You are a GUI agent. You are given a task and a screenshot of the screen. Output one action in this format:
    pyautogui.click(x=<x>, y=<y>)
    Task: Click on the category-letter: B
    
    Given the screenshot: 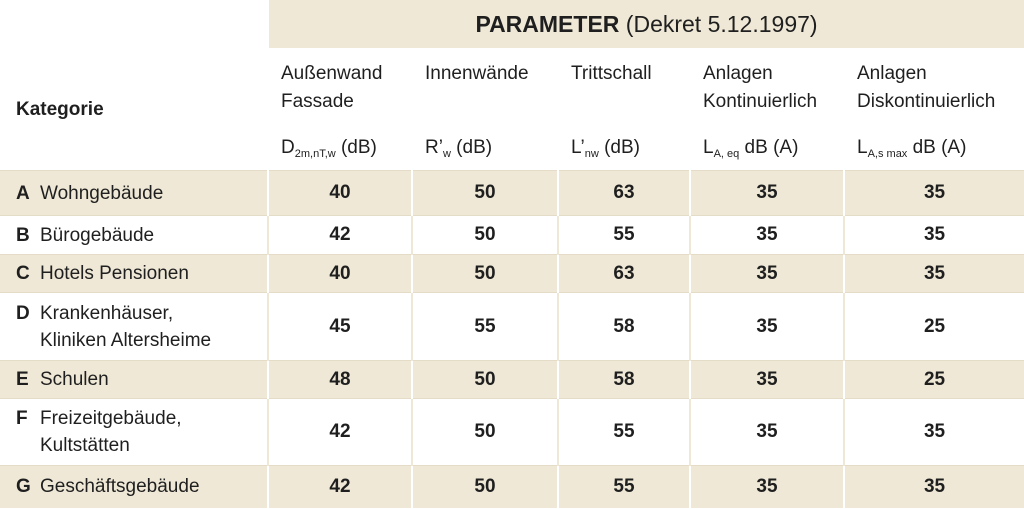 What is the action you would take?
    pyautogui.click(x=23, y=235)
    